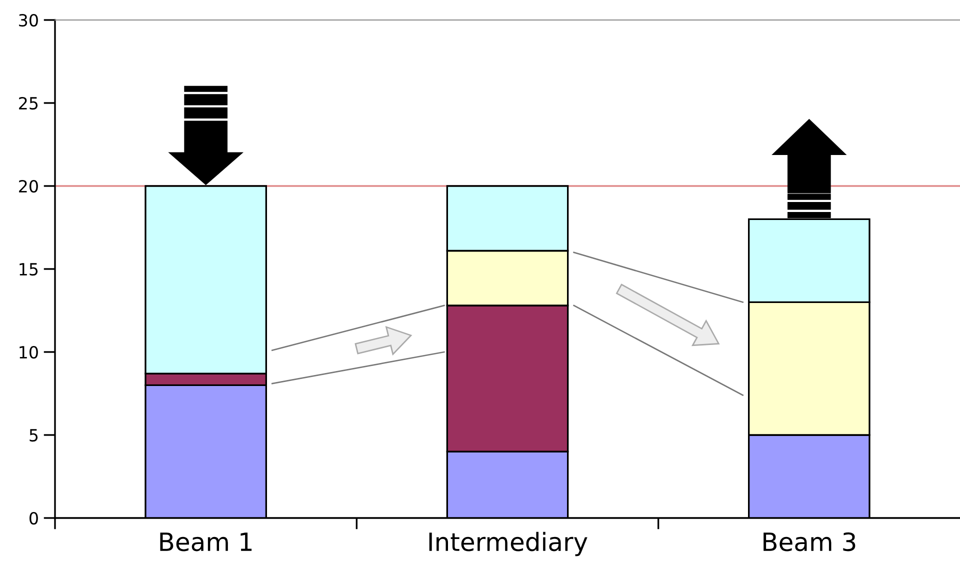  What do you see at coordinates (508, 544) in the screenshot?
I see `x-tick-label: Intermediary` at bounding box center [508, 544].